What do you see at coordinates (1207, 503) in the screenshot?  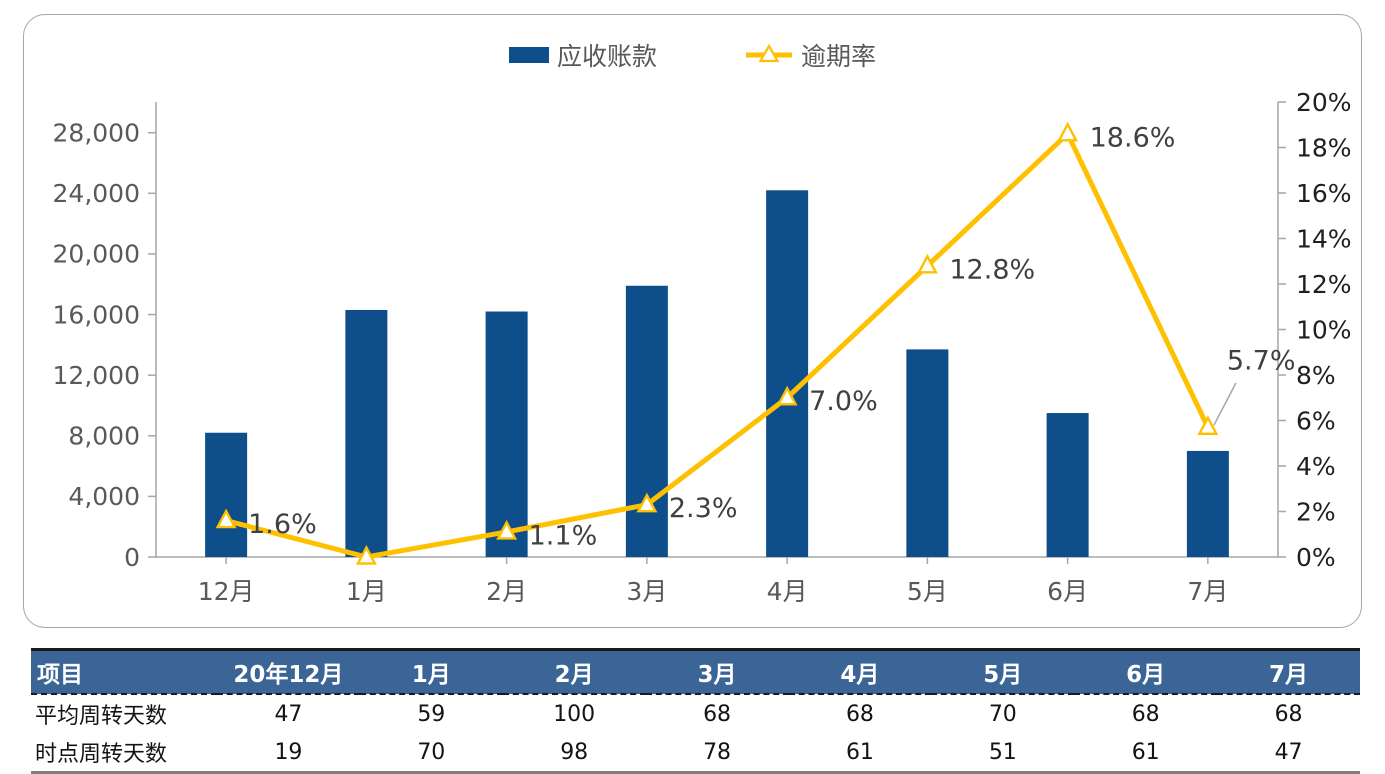 I see `bar-7月` at bounding box center [1207, 503].